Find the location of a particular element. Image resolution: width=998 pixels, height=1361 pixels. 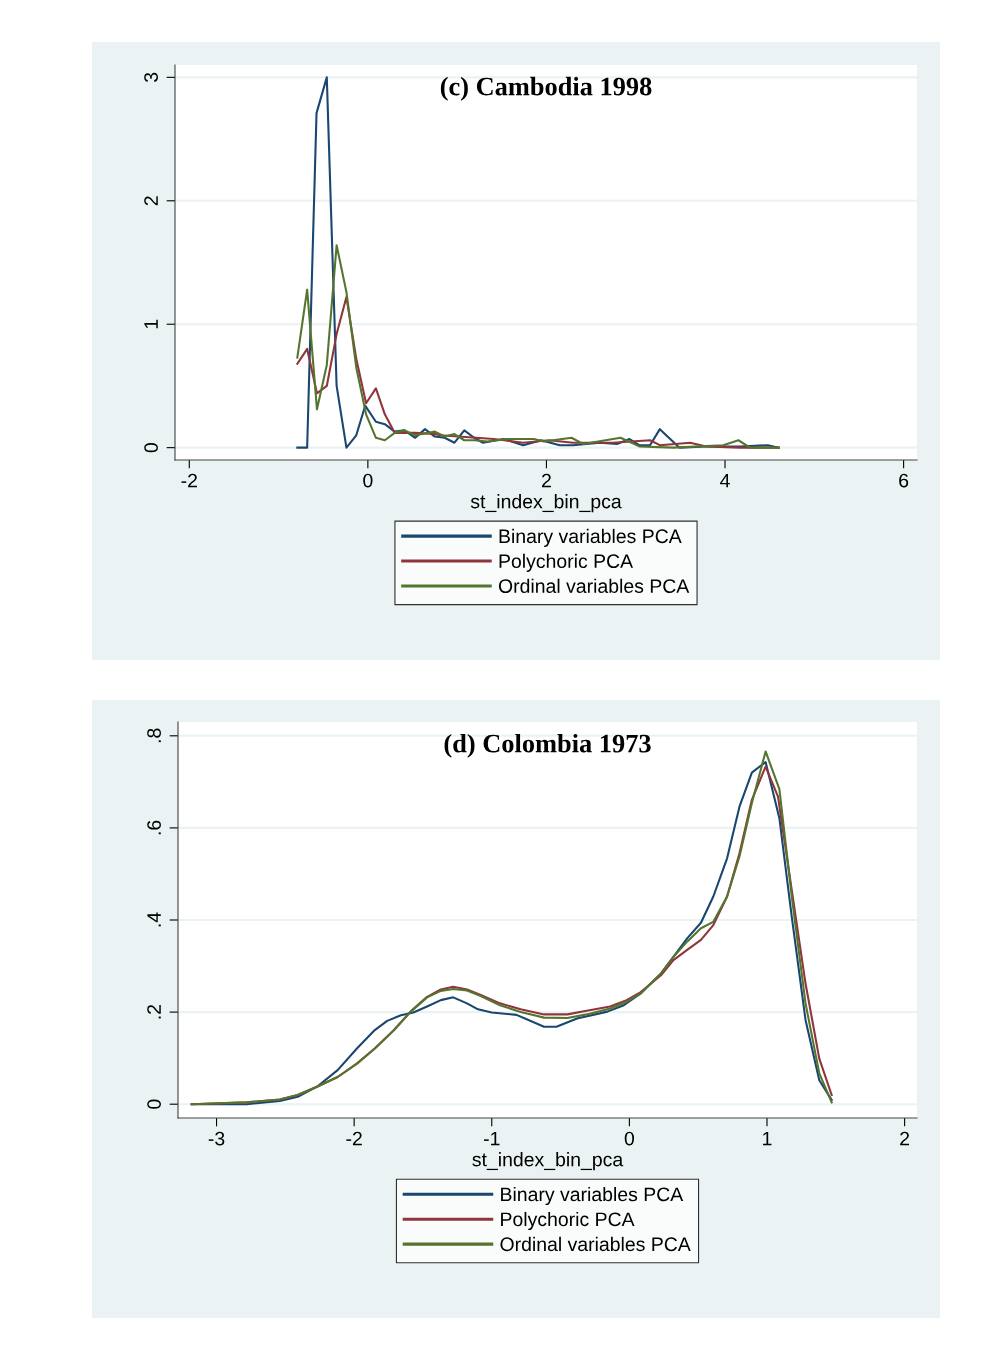

y-tick-label: .6 is located at coordinates (154, 827).